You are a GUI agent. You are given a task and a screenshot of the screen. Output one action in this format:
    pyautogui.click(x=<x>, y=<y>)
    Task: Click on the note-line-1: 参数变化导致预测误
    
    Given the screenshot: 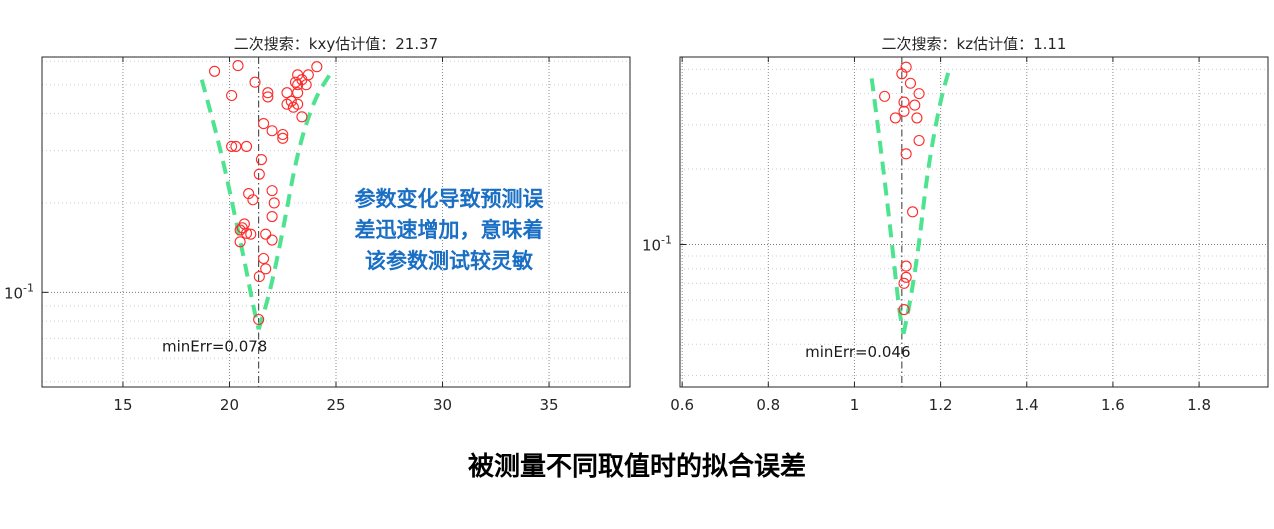 What is the action you would take?
    pyautogui.click(x=449, y=199)
    